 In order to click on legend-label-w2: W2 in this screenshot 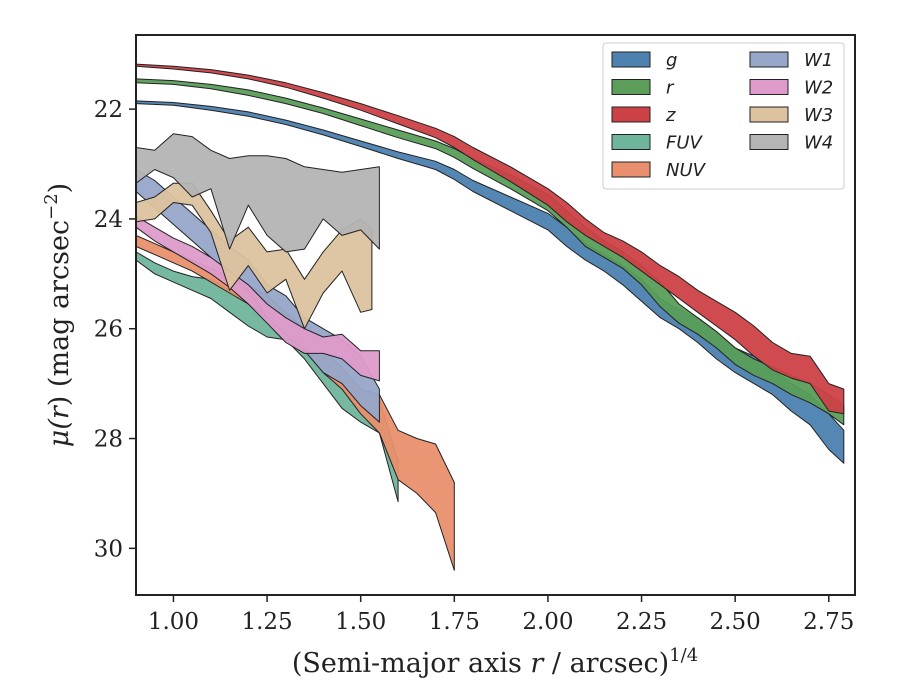, I will do `click(818, 88)`.